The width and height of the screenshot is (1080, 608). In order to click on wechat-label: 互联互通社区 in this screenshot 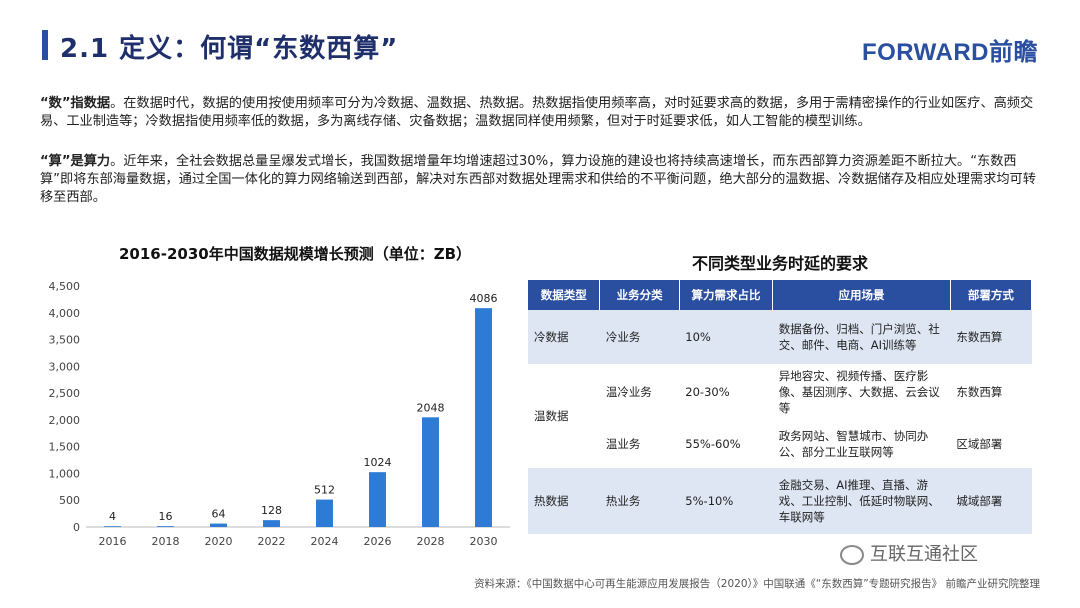, I will do `click(924, 554)`.